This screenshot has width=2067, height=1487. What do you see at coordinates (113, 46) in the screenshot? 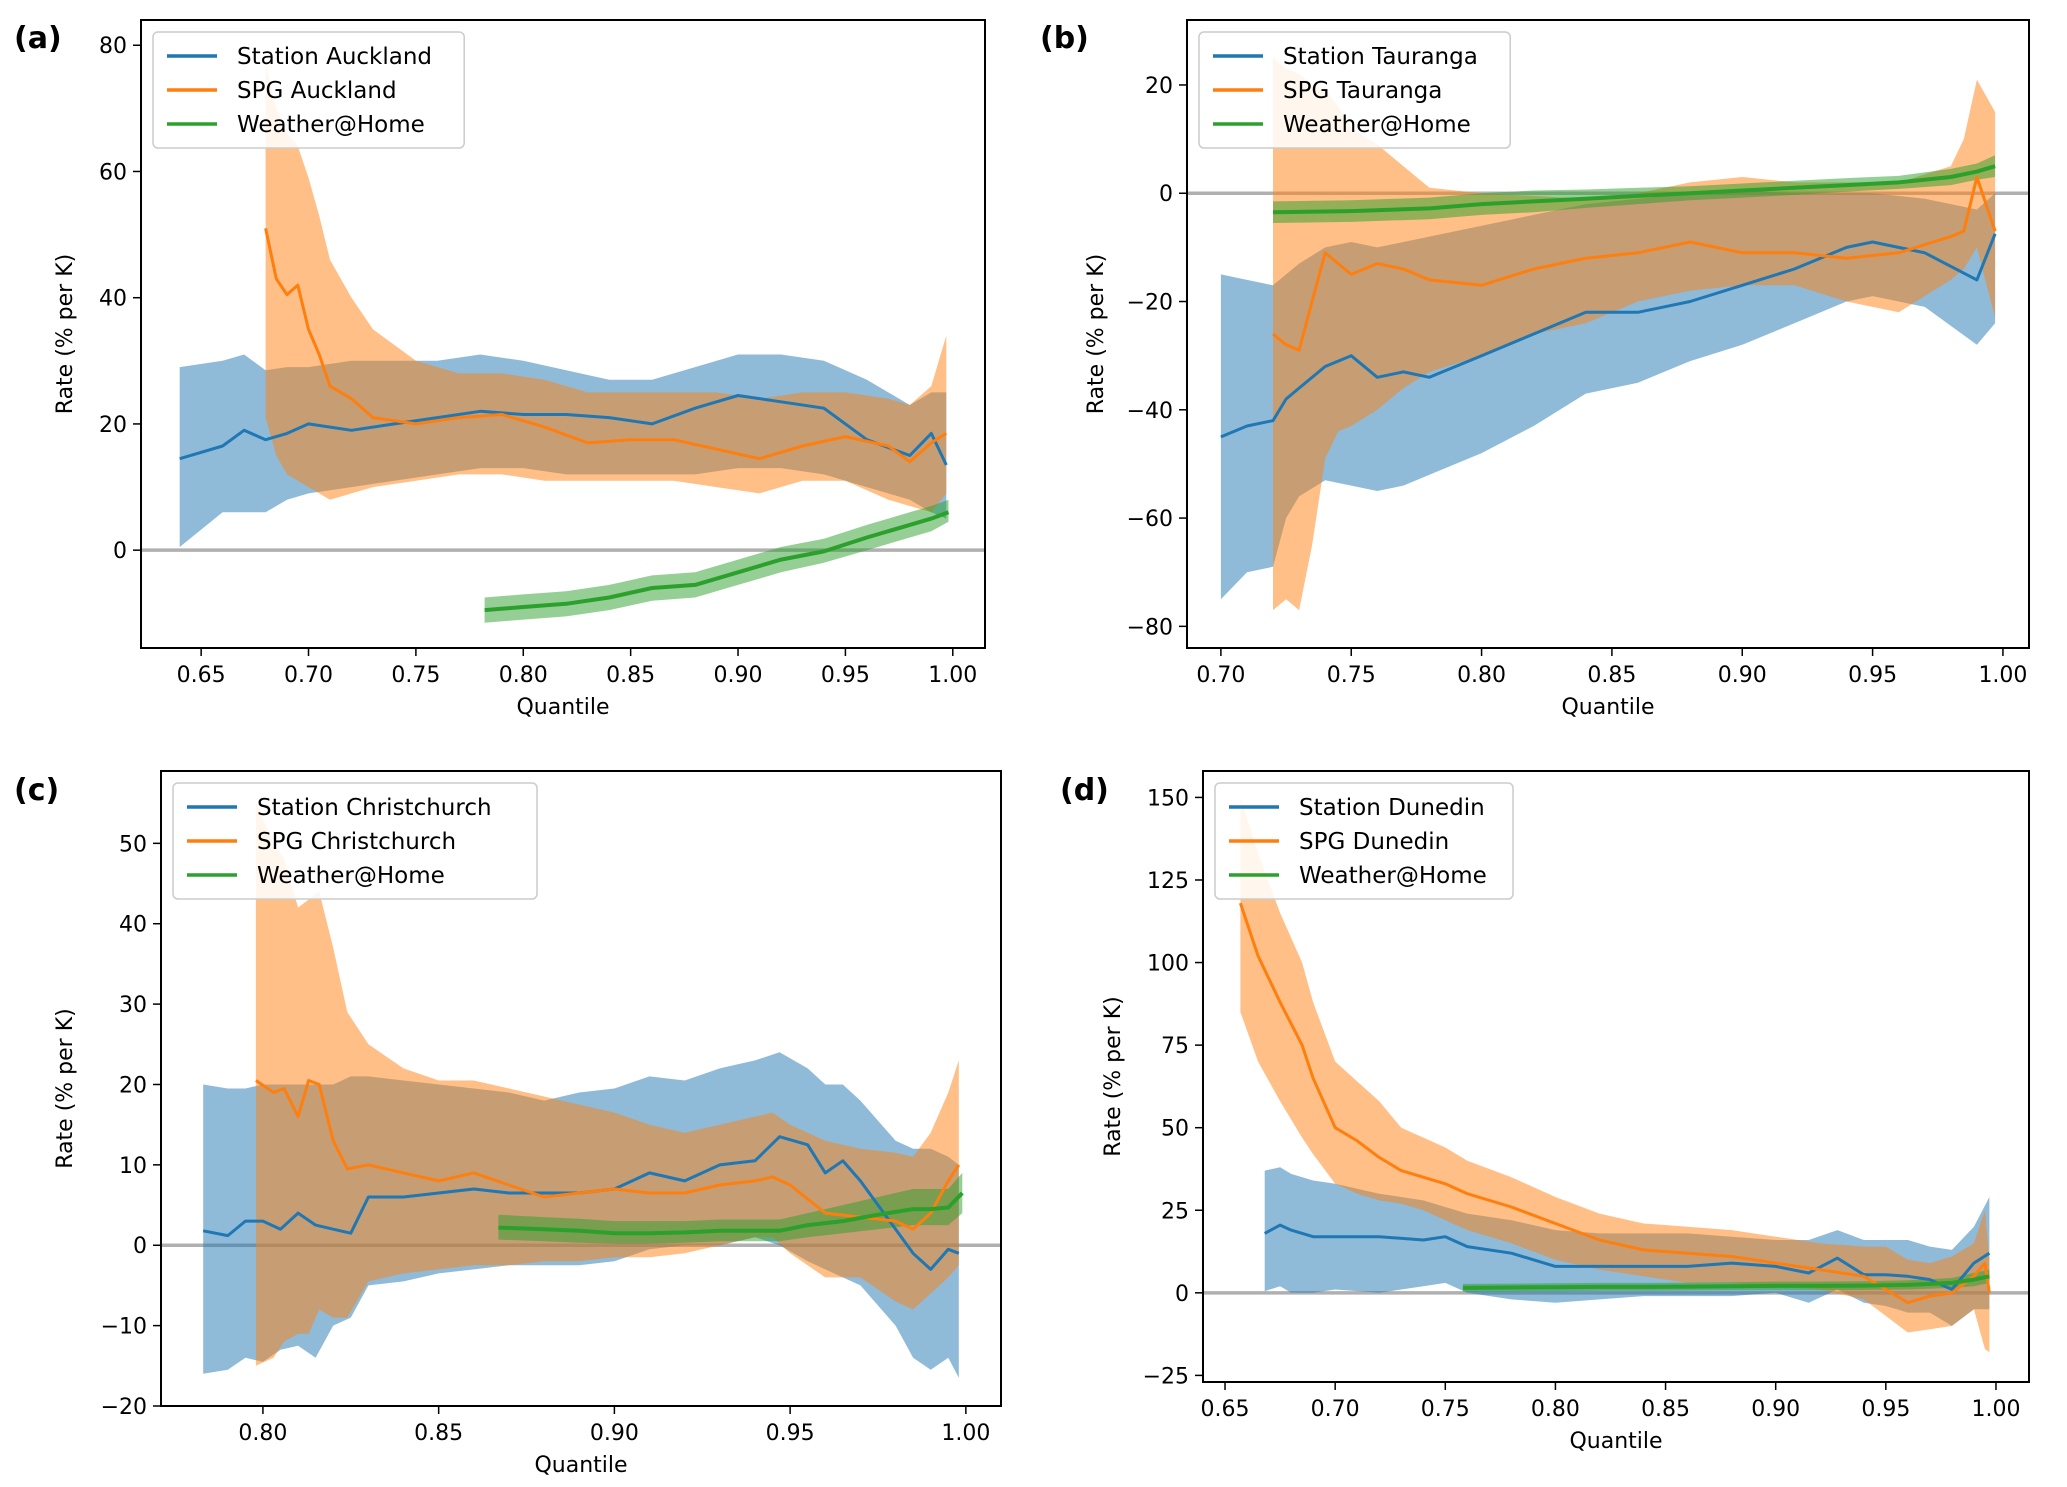
I see `y-tick-label: 80` at bounding box center [113, 46].